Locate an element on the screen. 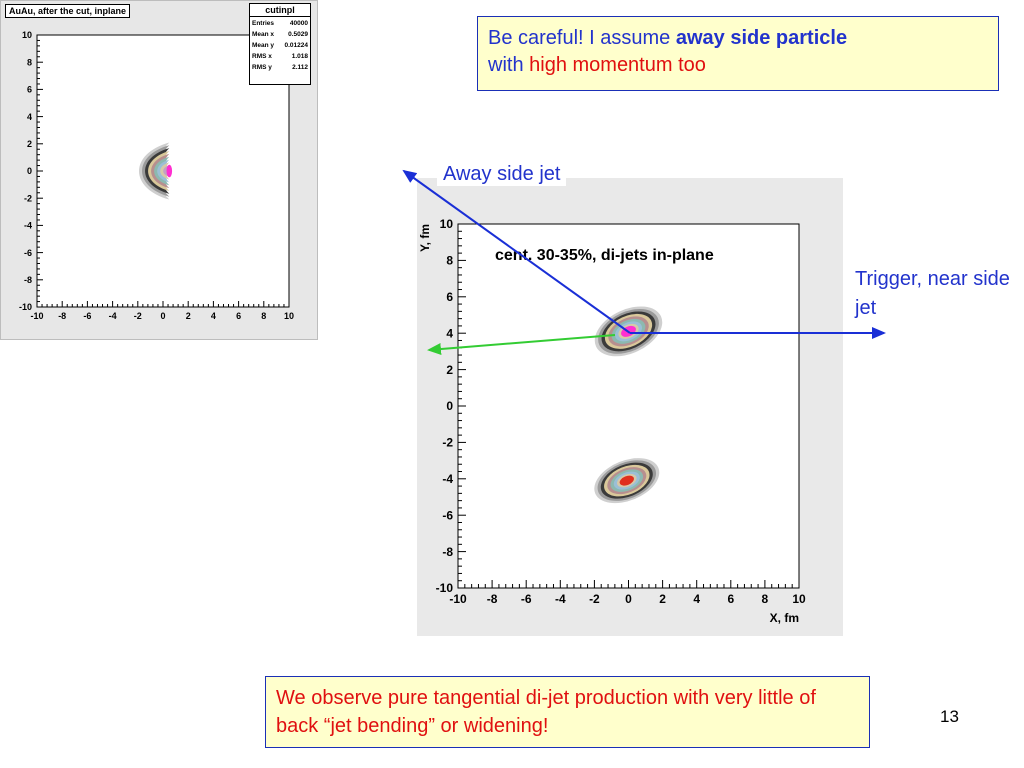 This screenshot has height=768, width=1024. stats-box-title: cutinpl is located at coordinates (280, 10).